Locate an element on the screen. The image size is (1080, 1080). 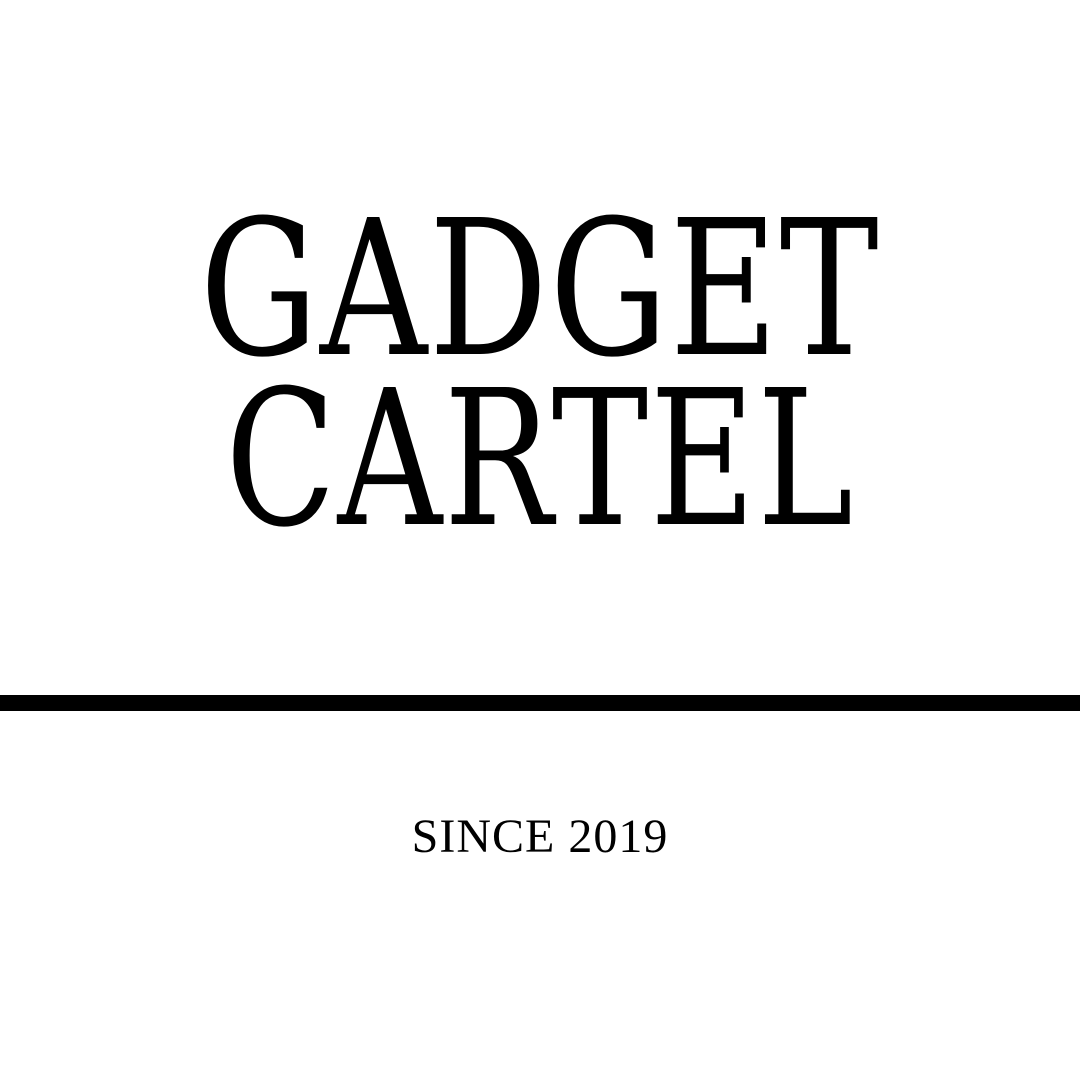
logo-tagline: SINCE 2019 is located at coordinates (540, 836).